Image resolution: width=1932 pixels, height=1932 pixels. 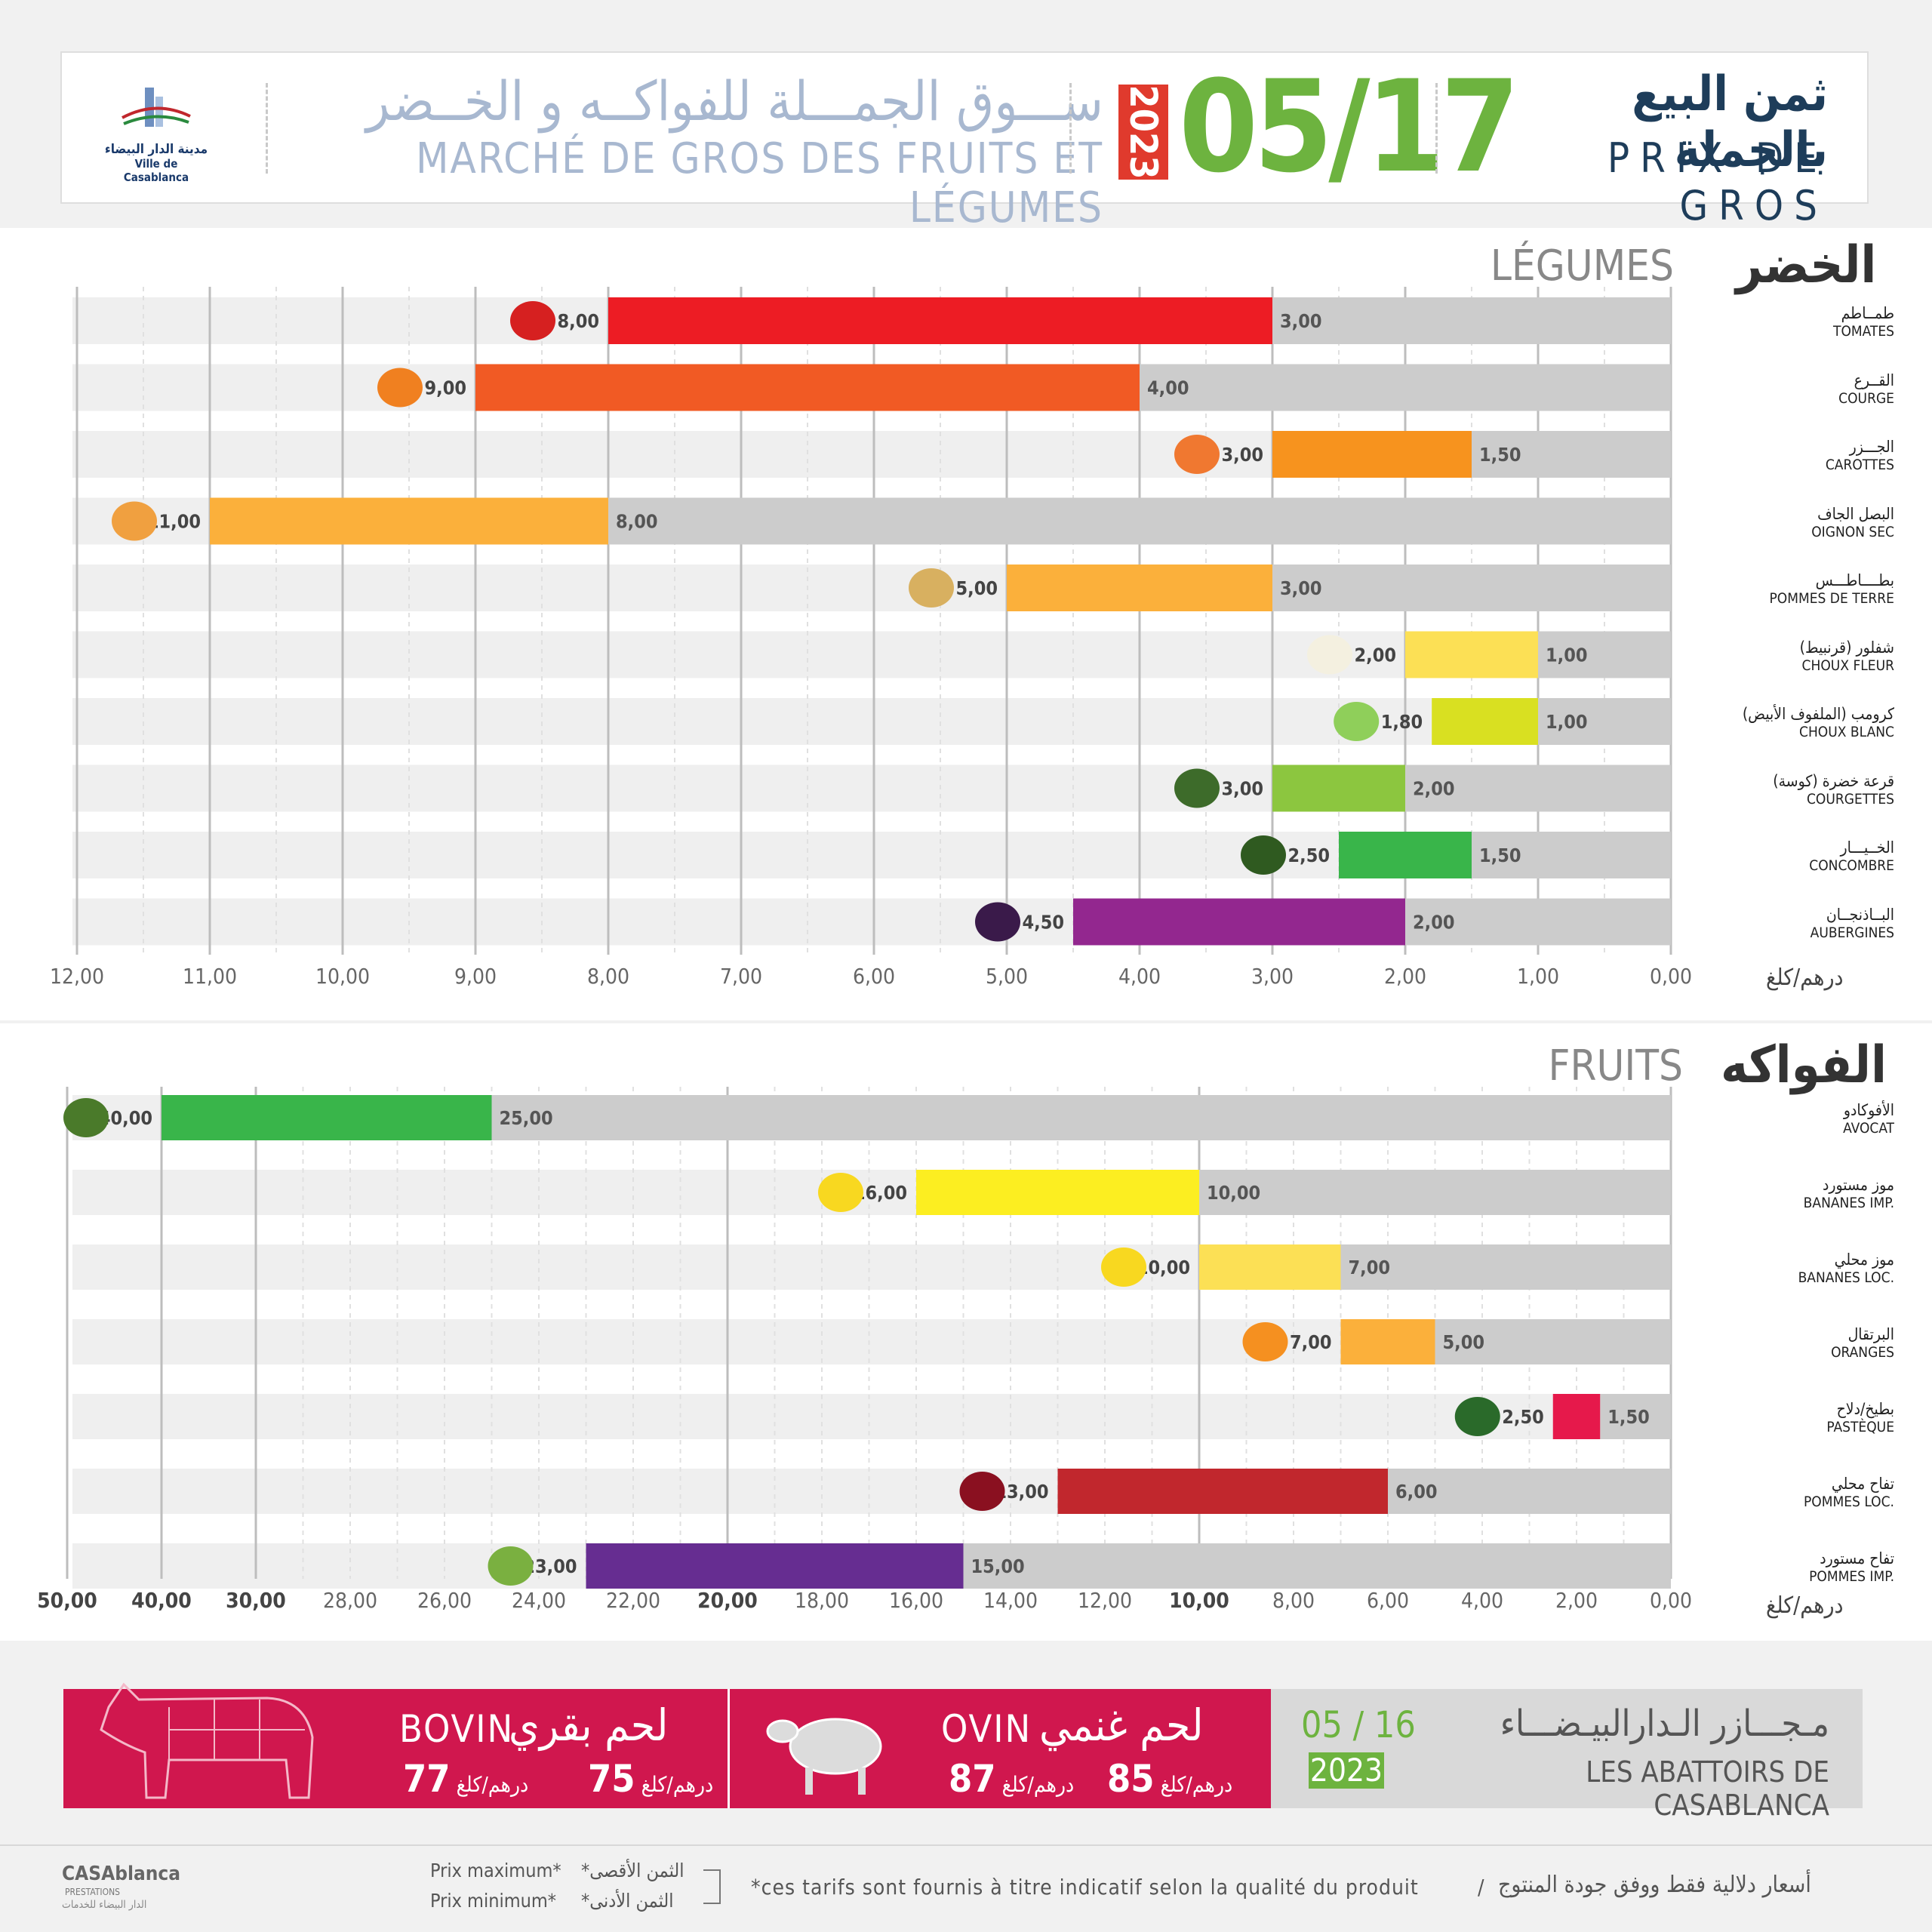 What do you see at coordinates (1654, 1885) in the screenshot?
I see `footer-note-ar: أسعار دلالية فقط ووفق جودة المنتوج` at bounding box center [1654, 1885].